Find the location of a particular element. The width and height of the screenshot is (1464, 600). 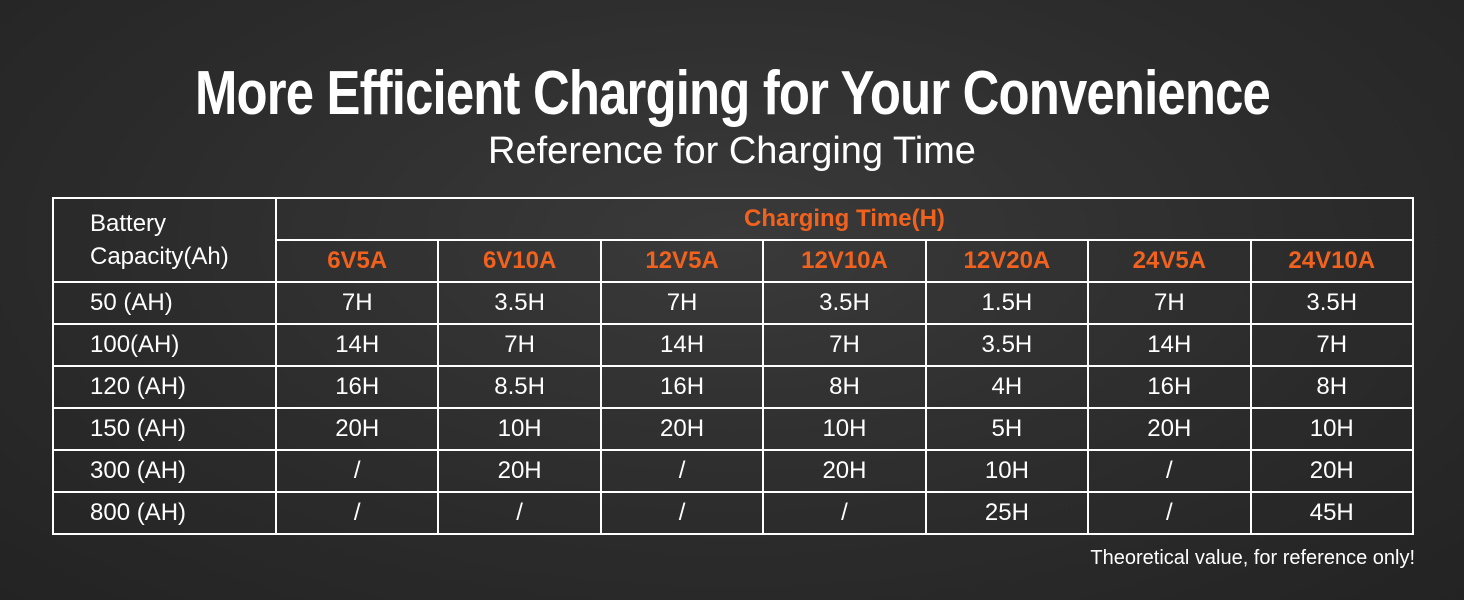

table-row: 100(AH) 14H 7H 14H 7H 3.5H 14H 7H is located at coordinates (733, 345).